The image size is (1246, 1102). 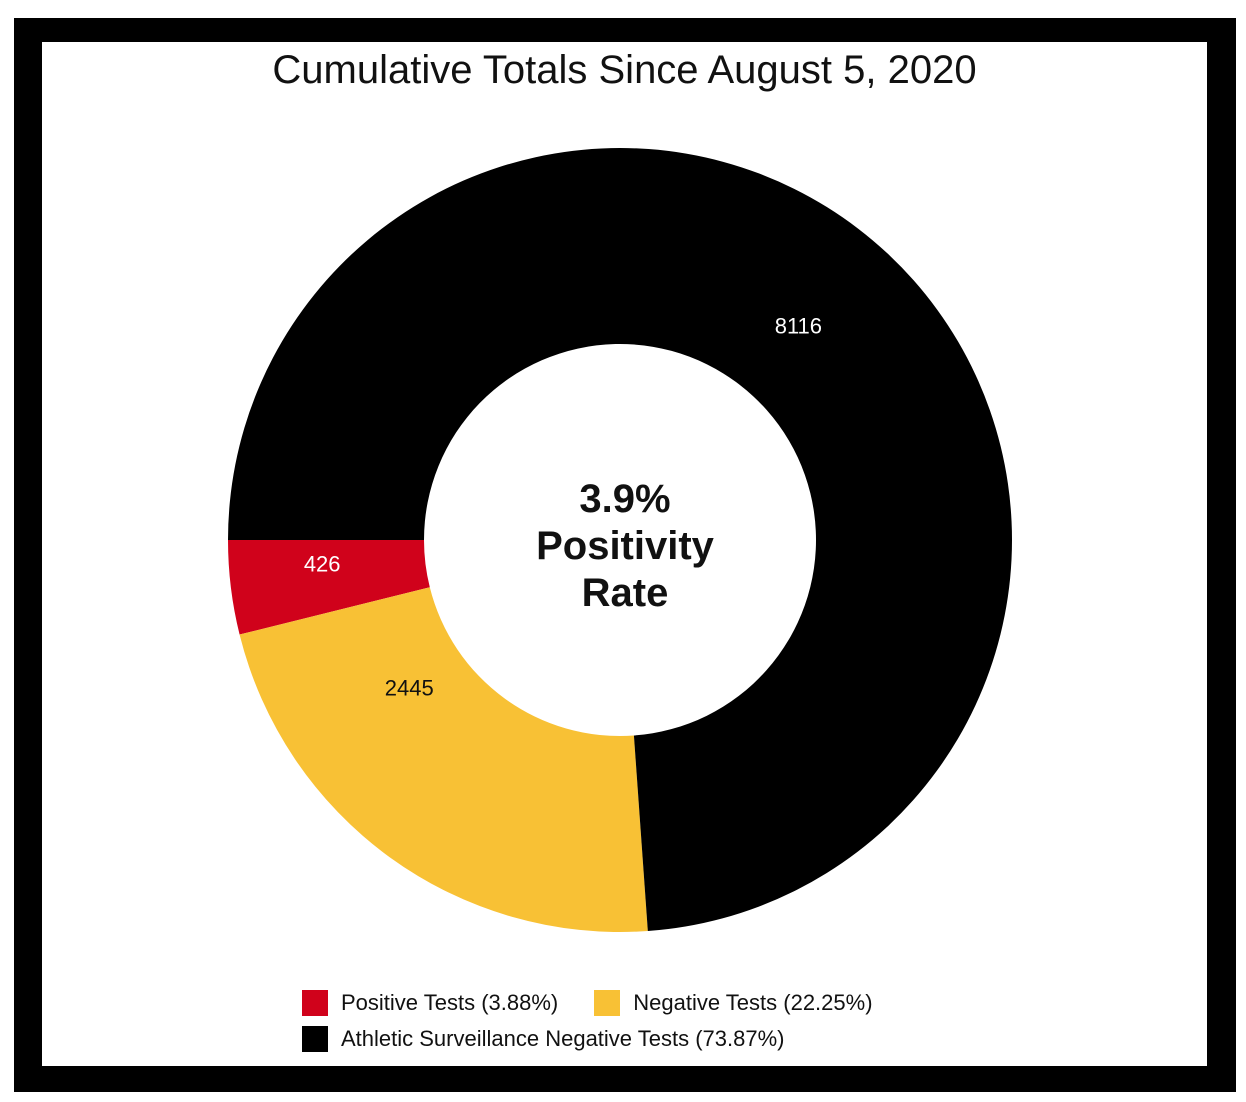 I want to click on chart-title: Cumulative Totals Since August 5, 2020, so click(x=624, y=70).